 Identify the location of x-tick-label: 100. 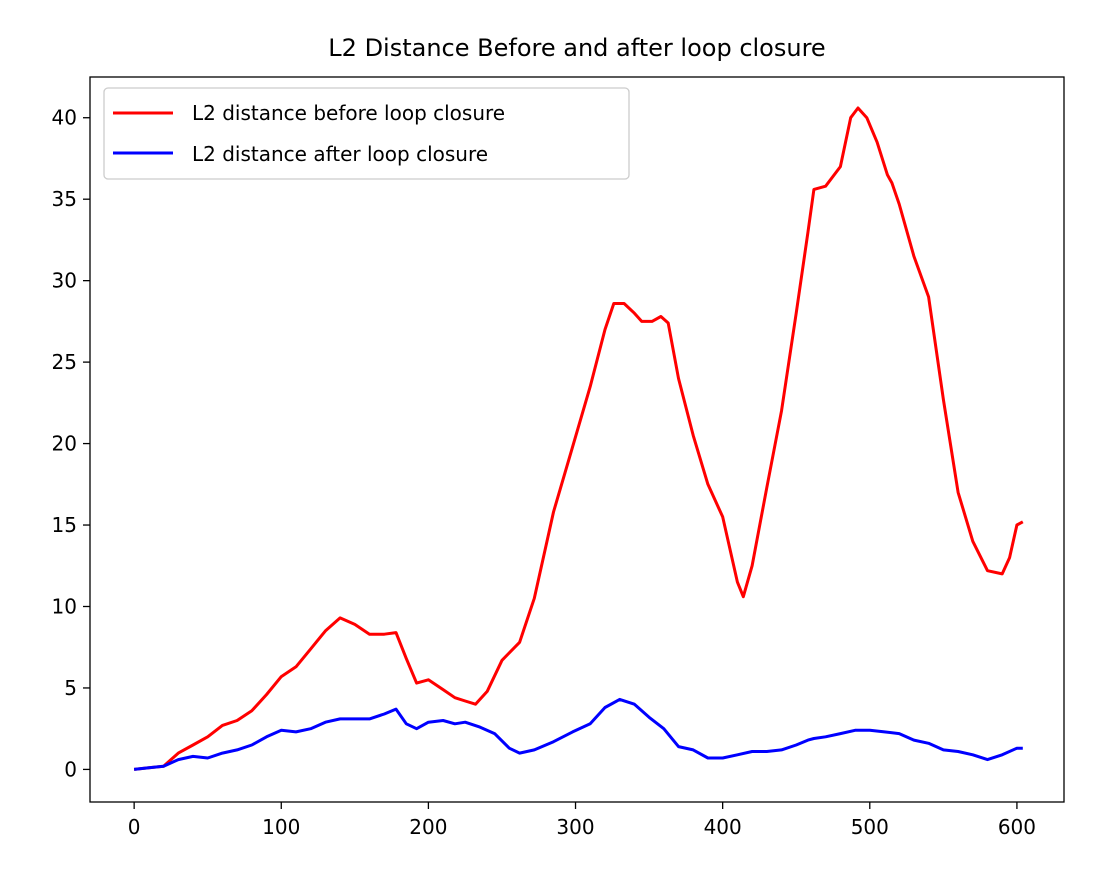
(281, 827).